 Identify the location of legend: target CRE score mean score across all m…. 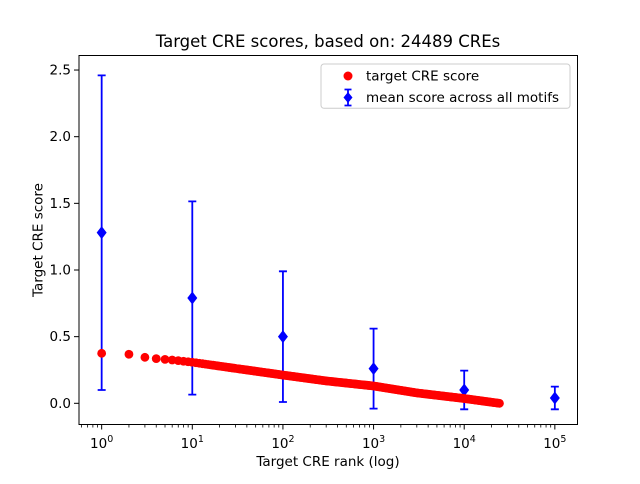
(445, 86).